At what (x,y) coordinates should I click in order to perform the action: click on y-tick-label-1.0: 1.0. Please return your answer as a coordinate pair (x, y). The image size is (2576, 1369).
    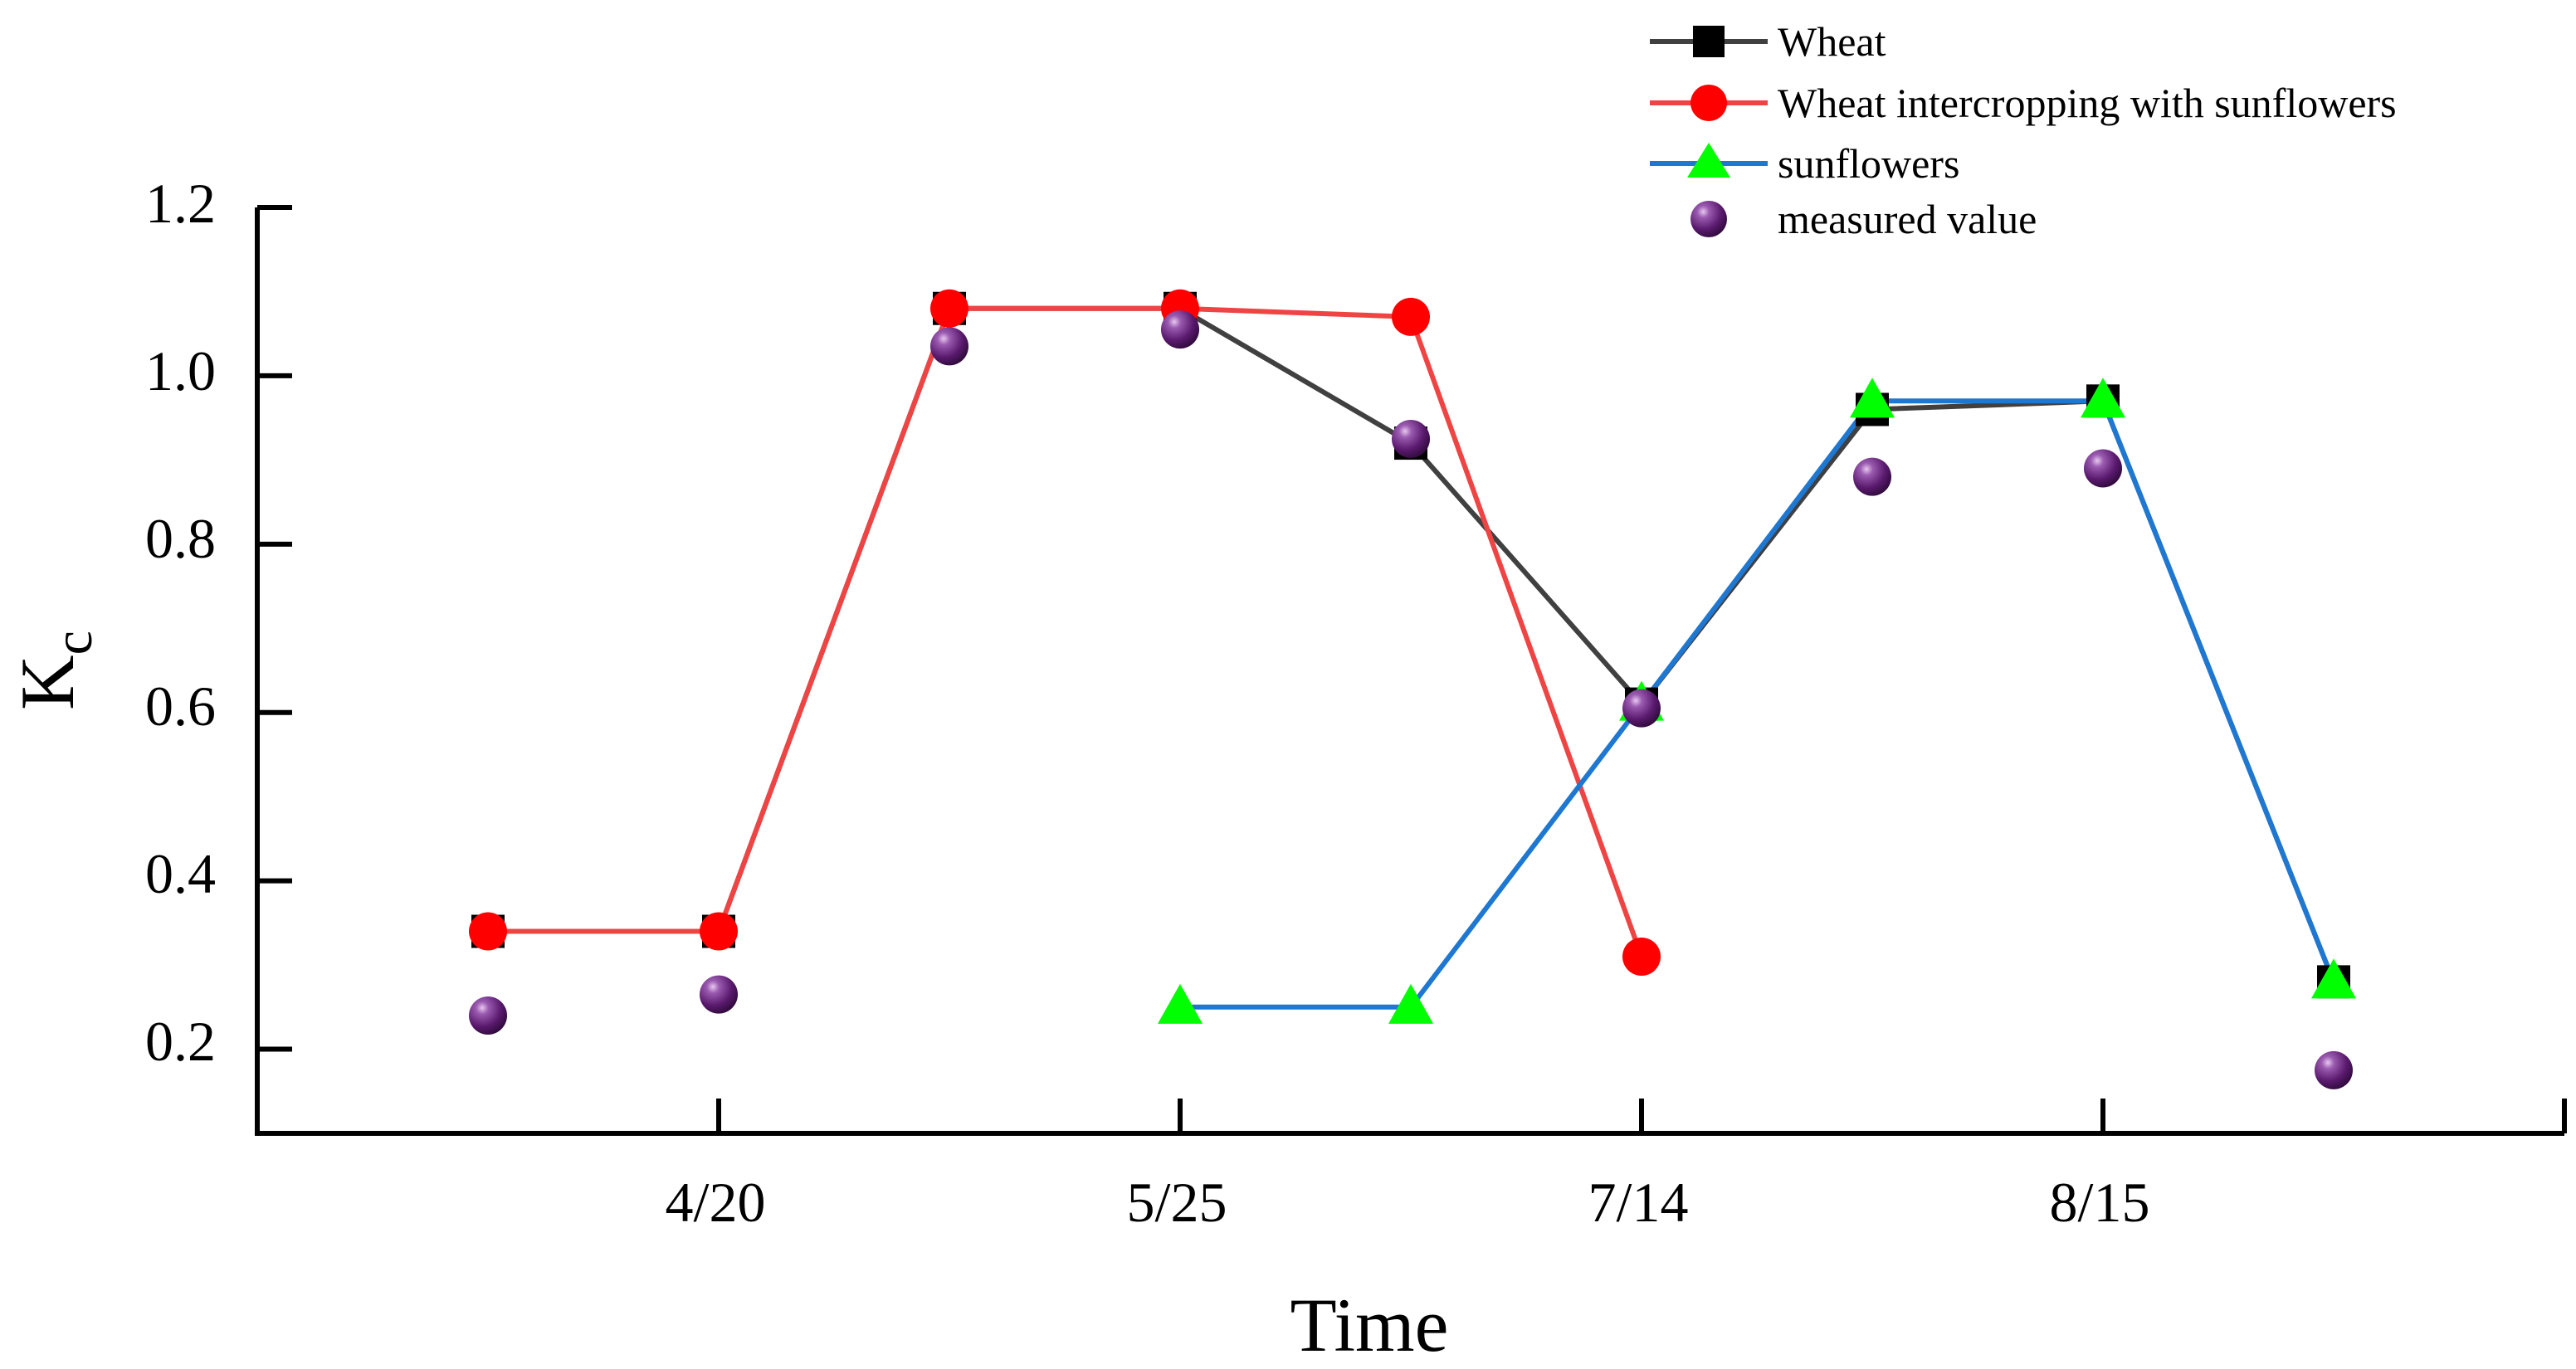
    Looking at the image, I should click on (181, 370).